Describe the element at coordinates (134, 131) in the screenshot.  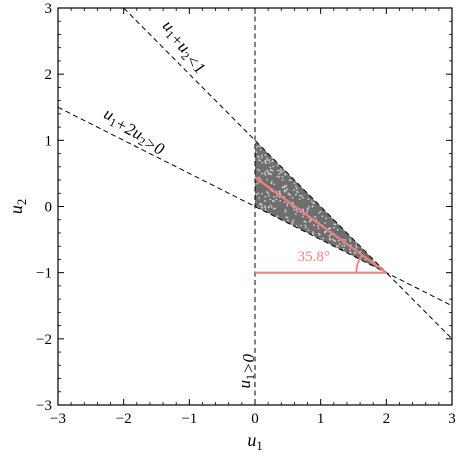
I see `constraint-label-weighted-sum: u1+2u2>0` at that location.